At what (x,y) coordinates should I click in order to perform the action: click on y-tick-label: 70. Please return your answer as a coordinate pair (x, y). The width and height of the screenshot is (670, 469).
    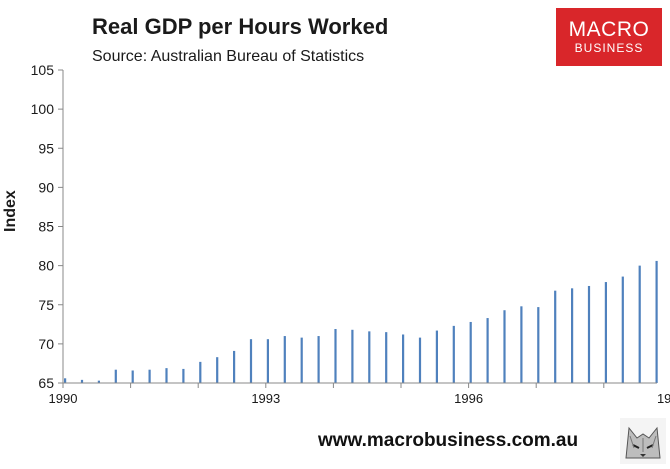
    Looking at the image, I should click on (46, 344).